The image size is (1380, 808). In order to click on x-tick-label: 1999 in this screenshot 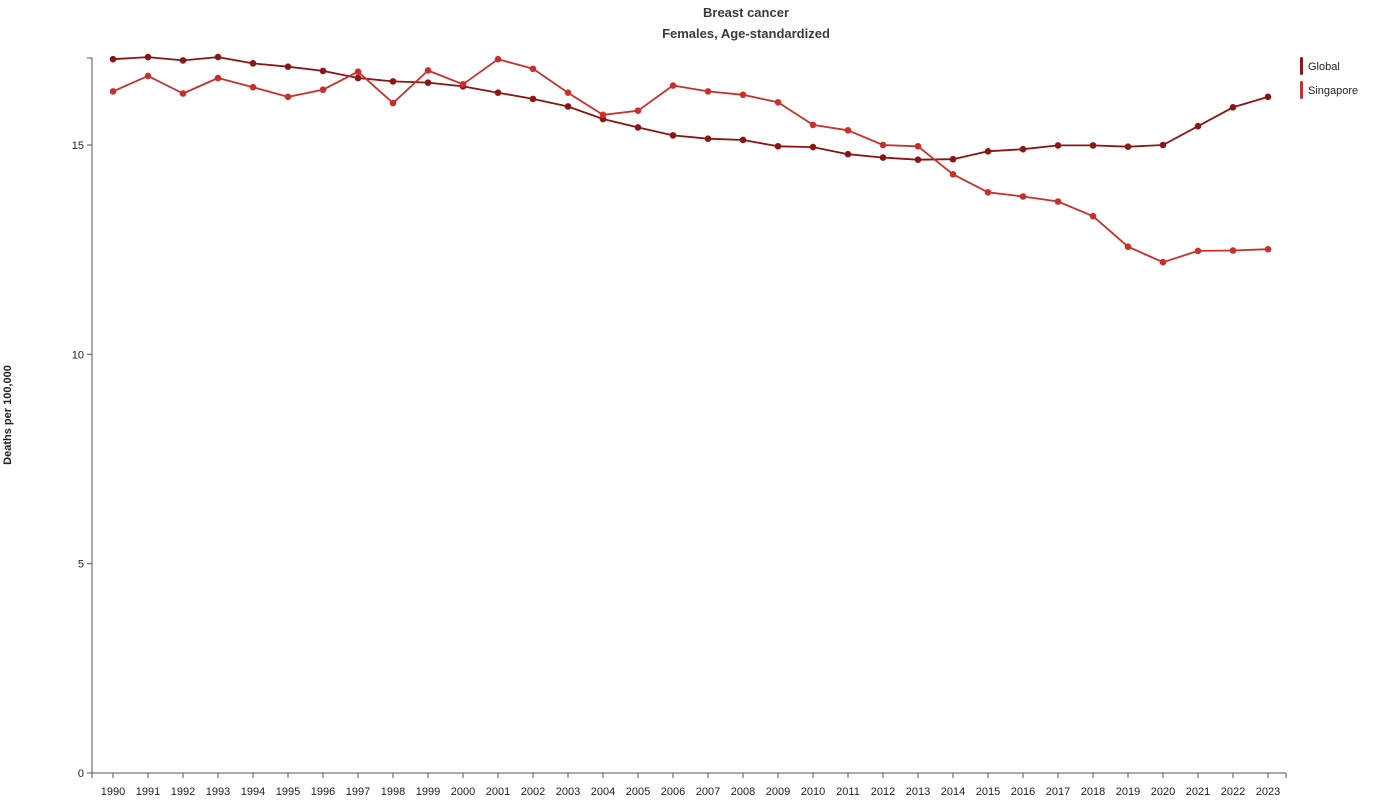, I will do `click(428, 792)`.